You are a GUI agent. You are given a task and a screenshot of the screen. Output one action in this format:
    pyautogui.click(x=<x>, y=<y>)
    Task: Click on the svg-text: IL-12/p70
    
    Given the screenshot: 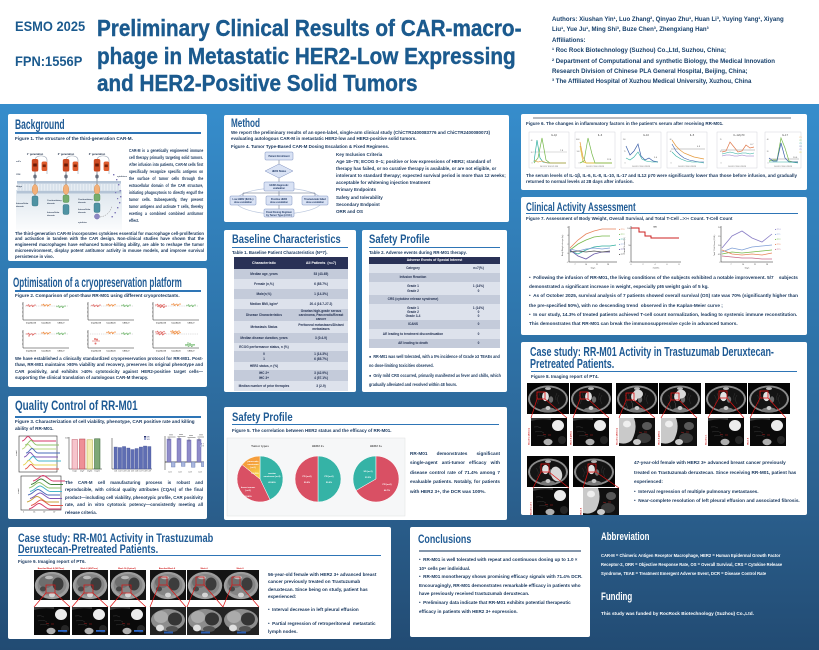 What is the action you would take?
    pyautogui.click(x=740, y=135)
    